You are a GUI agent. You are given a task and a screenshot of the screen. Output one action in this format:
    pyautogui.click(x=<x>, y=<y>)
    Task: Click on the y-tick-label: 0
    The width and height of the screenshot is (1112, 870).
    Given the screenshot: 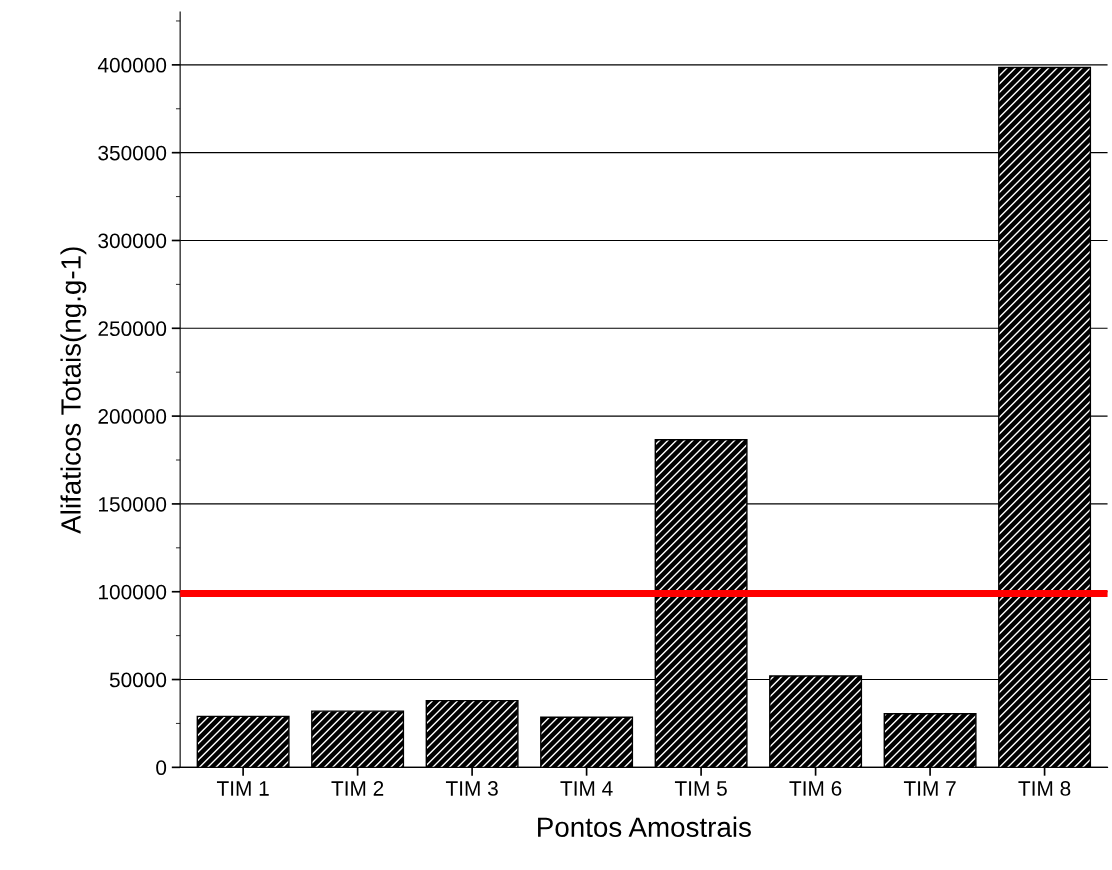 What is the action you would take?
    pyautogui.click(x=161, y=768)
    